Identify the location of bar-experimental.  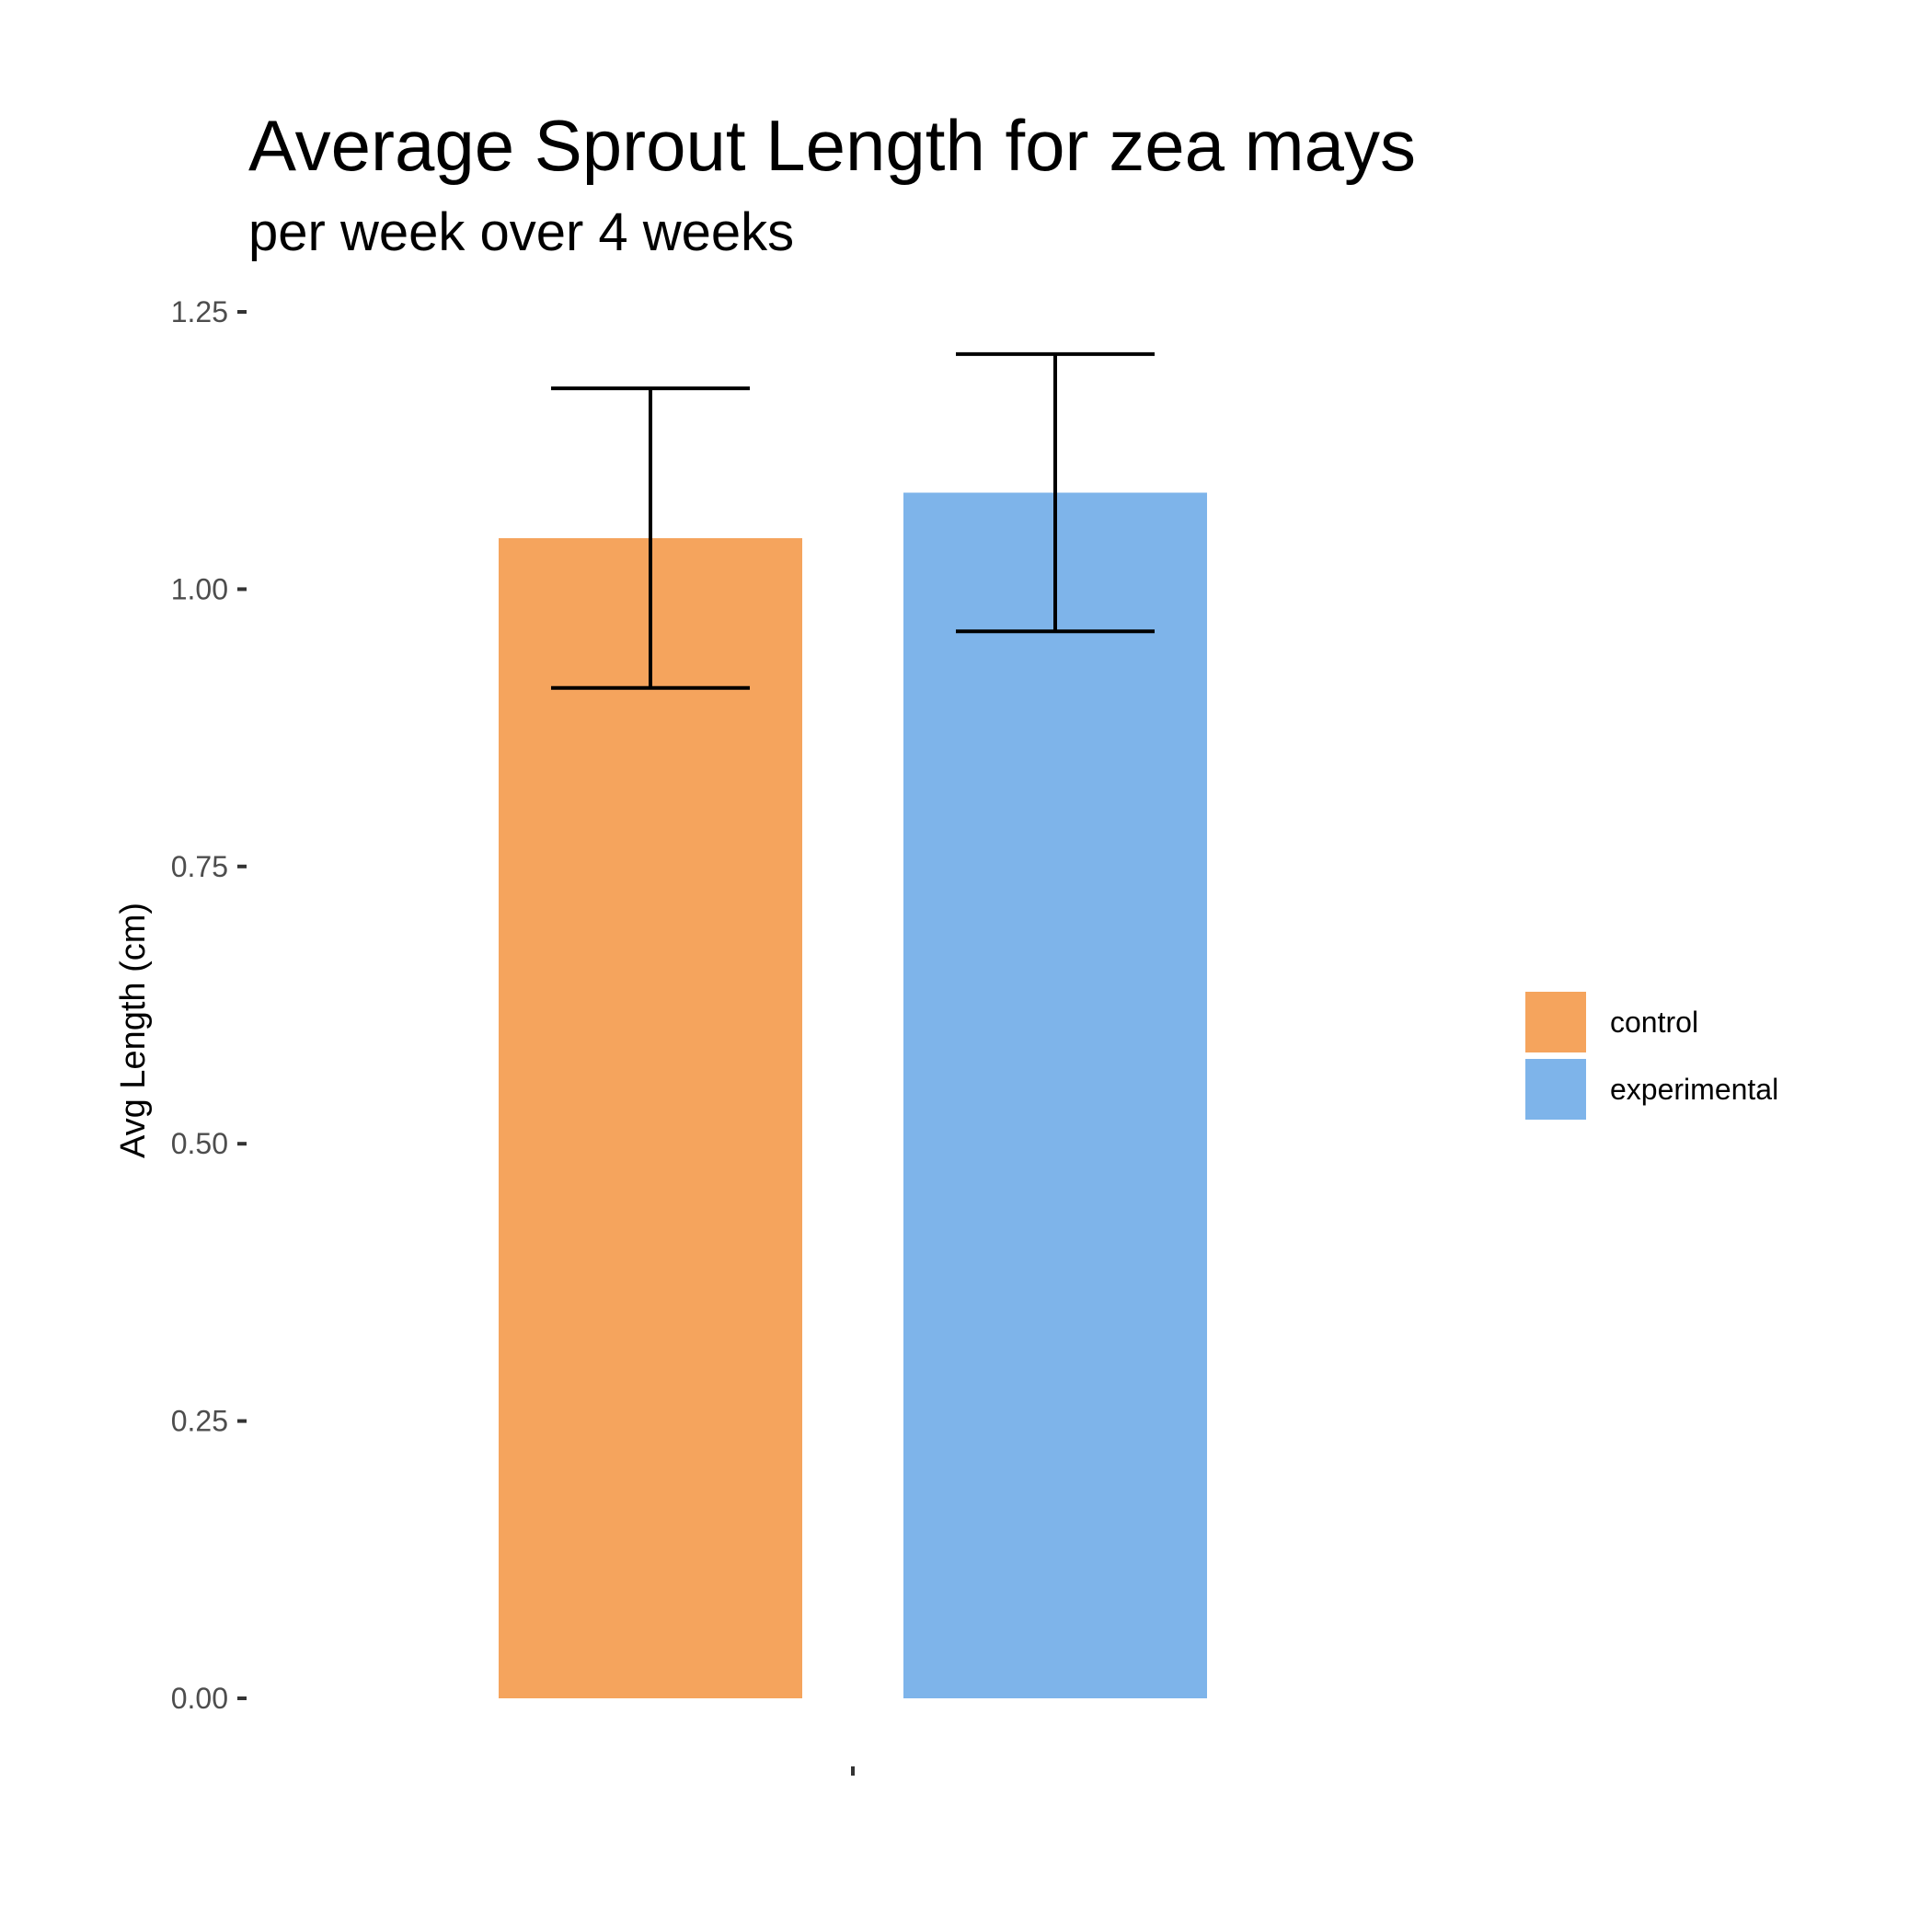
(1055, 1095).